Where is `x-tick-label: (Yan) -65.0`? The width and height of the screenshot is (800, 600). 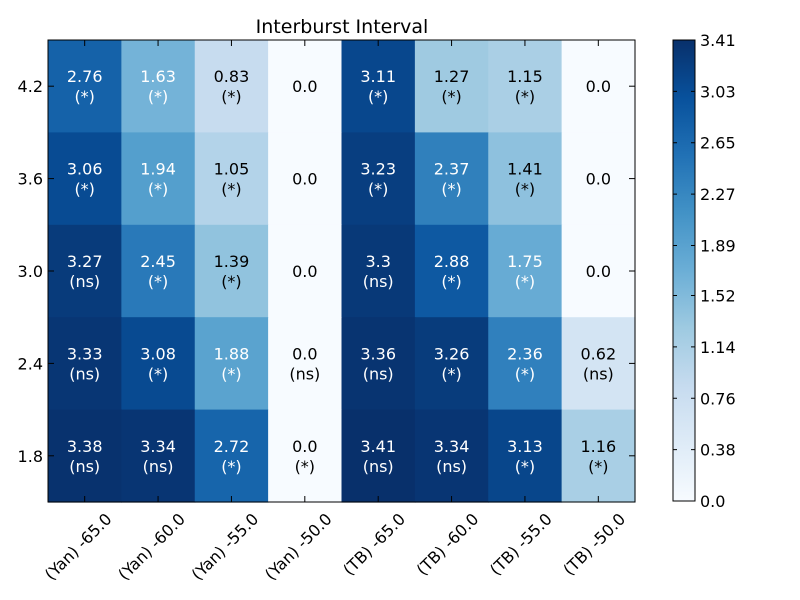
x-tick-label: (Yan) -65.0 is located at coordinates (78, 546).